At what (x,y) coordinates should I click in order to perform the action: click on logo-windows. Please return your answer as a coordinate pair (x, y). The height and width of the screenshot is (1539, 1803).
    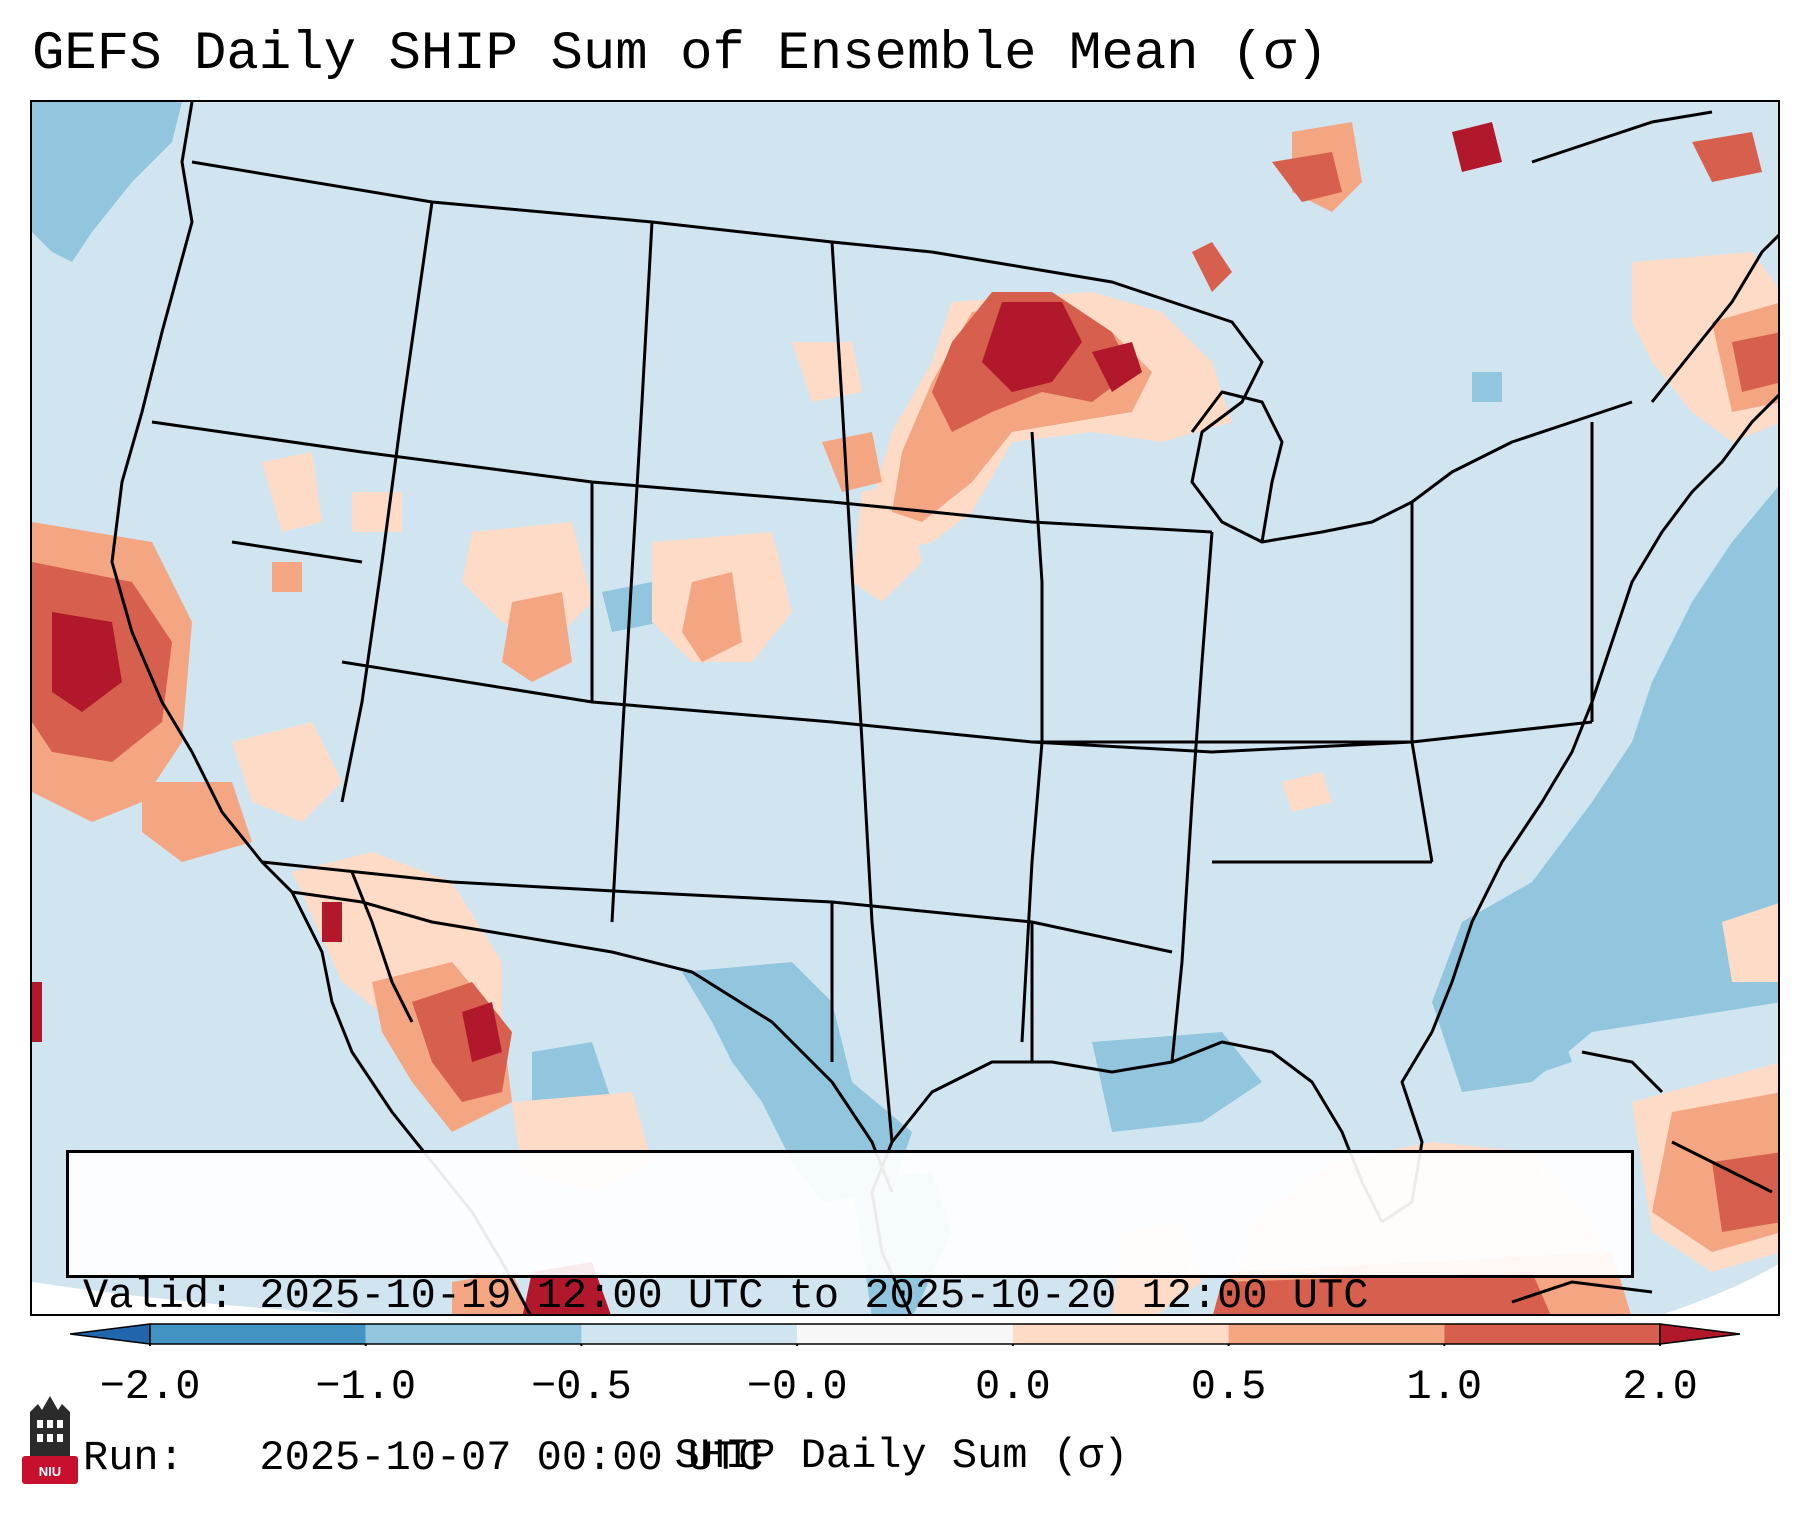
    Looking at the image, I should click on (50, 1431).